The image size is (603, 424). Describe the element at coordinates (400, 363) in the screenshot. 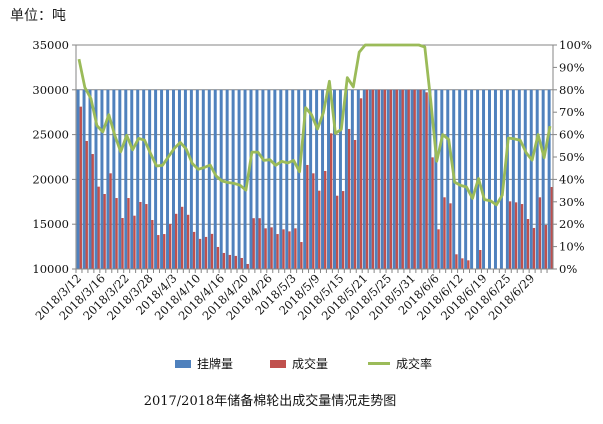

I see `legend-item-rate: 成交率` at that location.